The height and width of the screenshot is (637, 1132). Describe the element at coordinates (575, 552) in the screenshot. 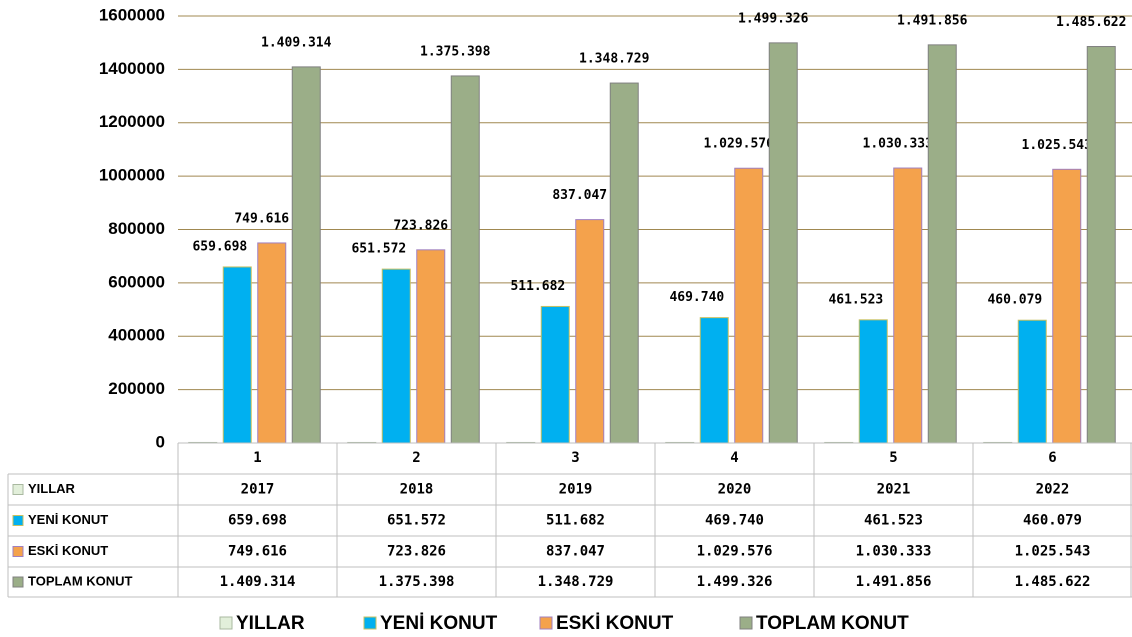

I see `table-cell: 837.047` at that location.